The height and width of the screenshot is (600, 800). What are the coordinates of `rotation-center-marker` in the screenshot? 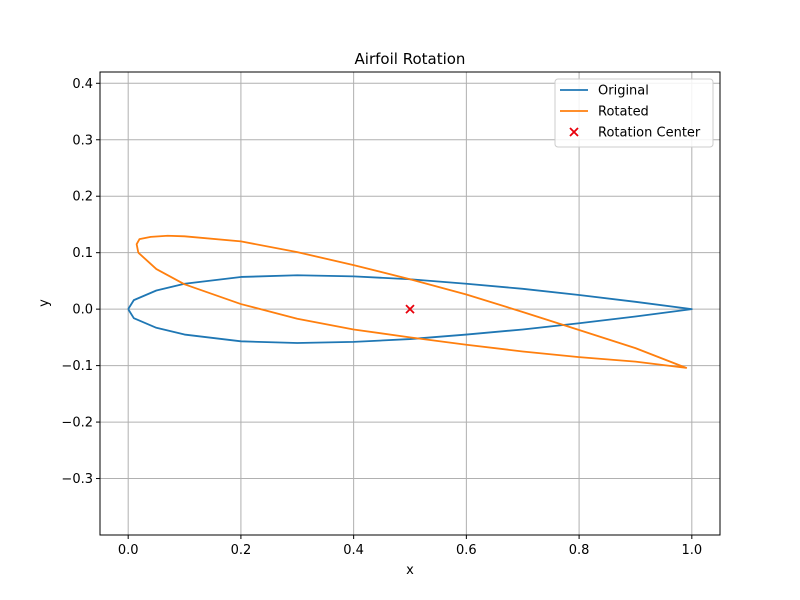 It's located at (410, 309).